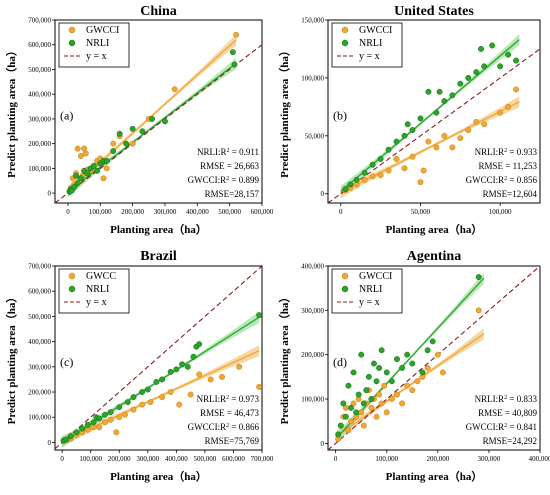 The width and height of the screenshot is (550, 495). I want to click on united-states-title: United States, so click(434, 11).